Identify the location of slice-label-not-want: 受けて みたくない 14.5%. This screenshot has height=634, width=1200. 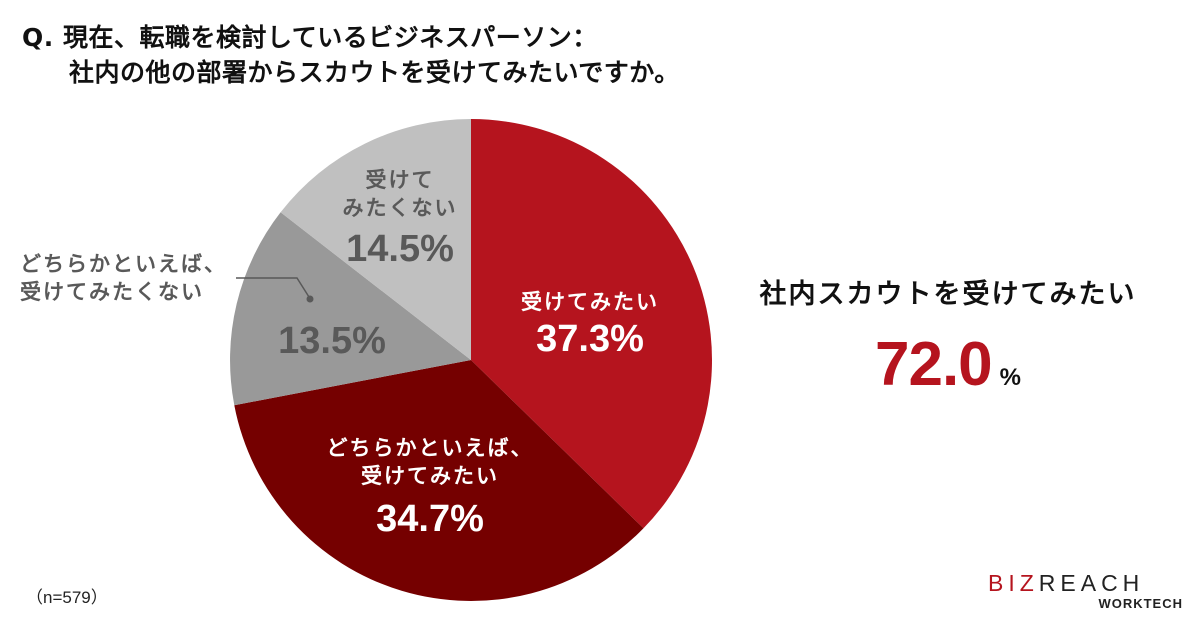
(400, 219).